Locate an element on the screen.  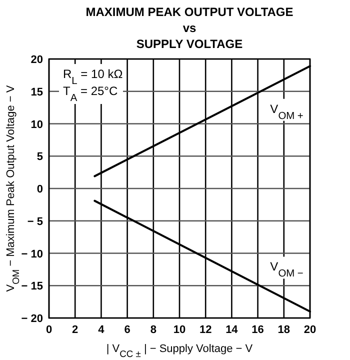
y-tick-label: 10 is located at coordinates (36, 124).